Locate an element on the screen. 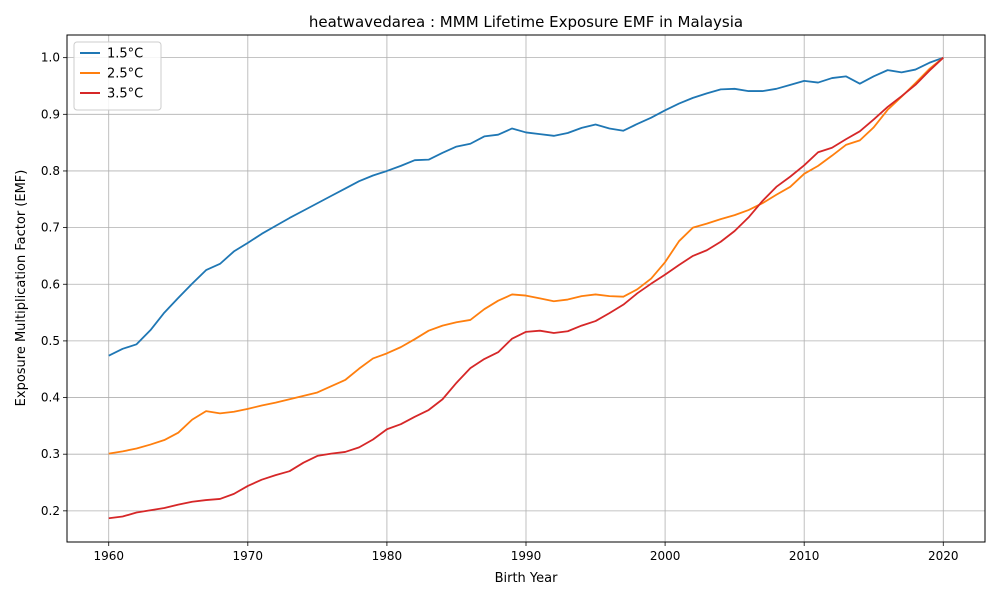 This screenshot has width=1000, height=604. y-axis-ticks: 0.2 0.3 0.4 0.5 0.6 0.7 0.8 0.9 1.0 is located at coordinates (54, 284).